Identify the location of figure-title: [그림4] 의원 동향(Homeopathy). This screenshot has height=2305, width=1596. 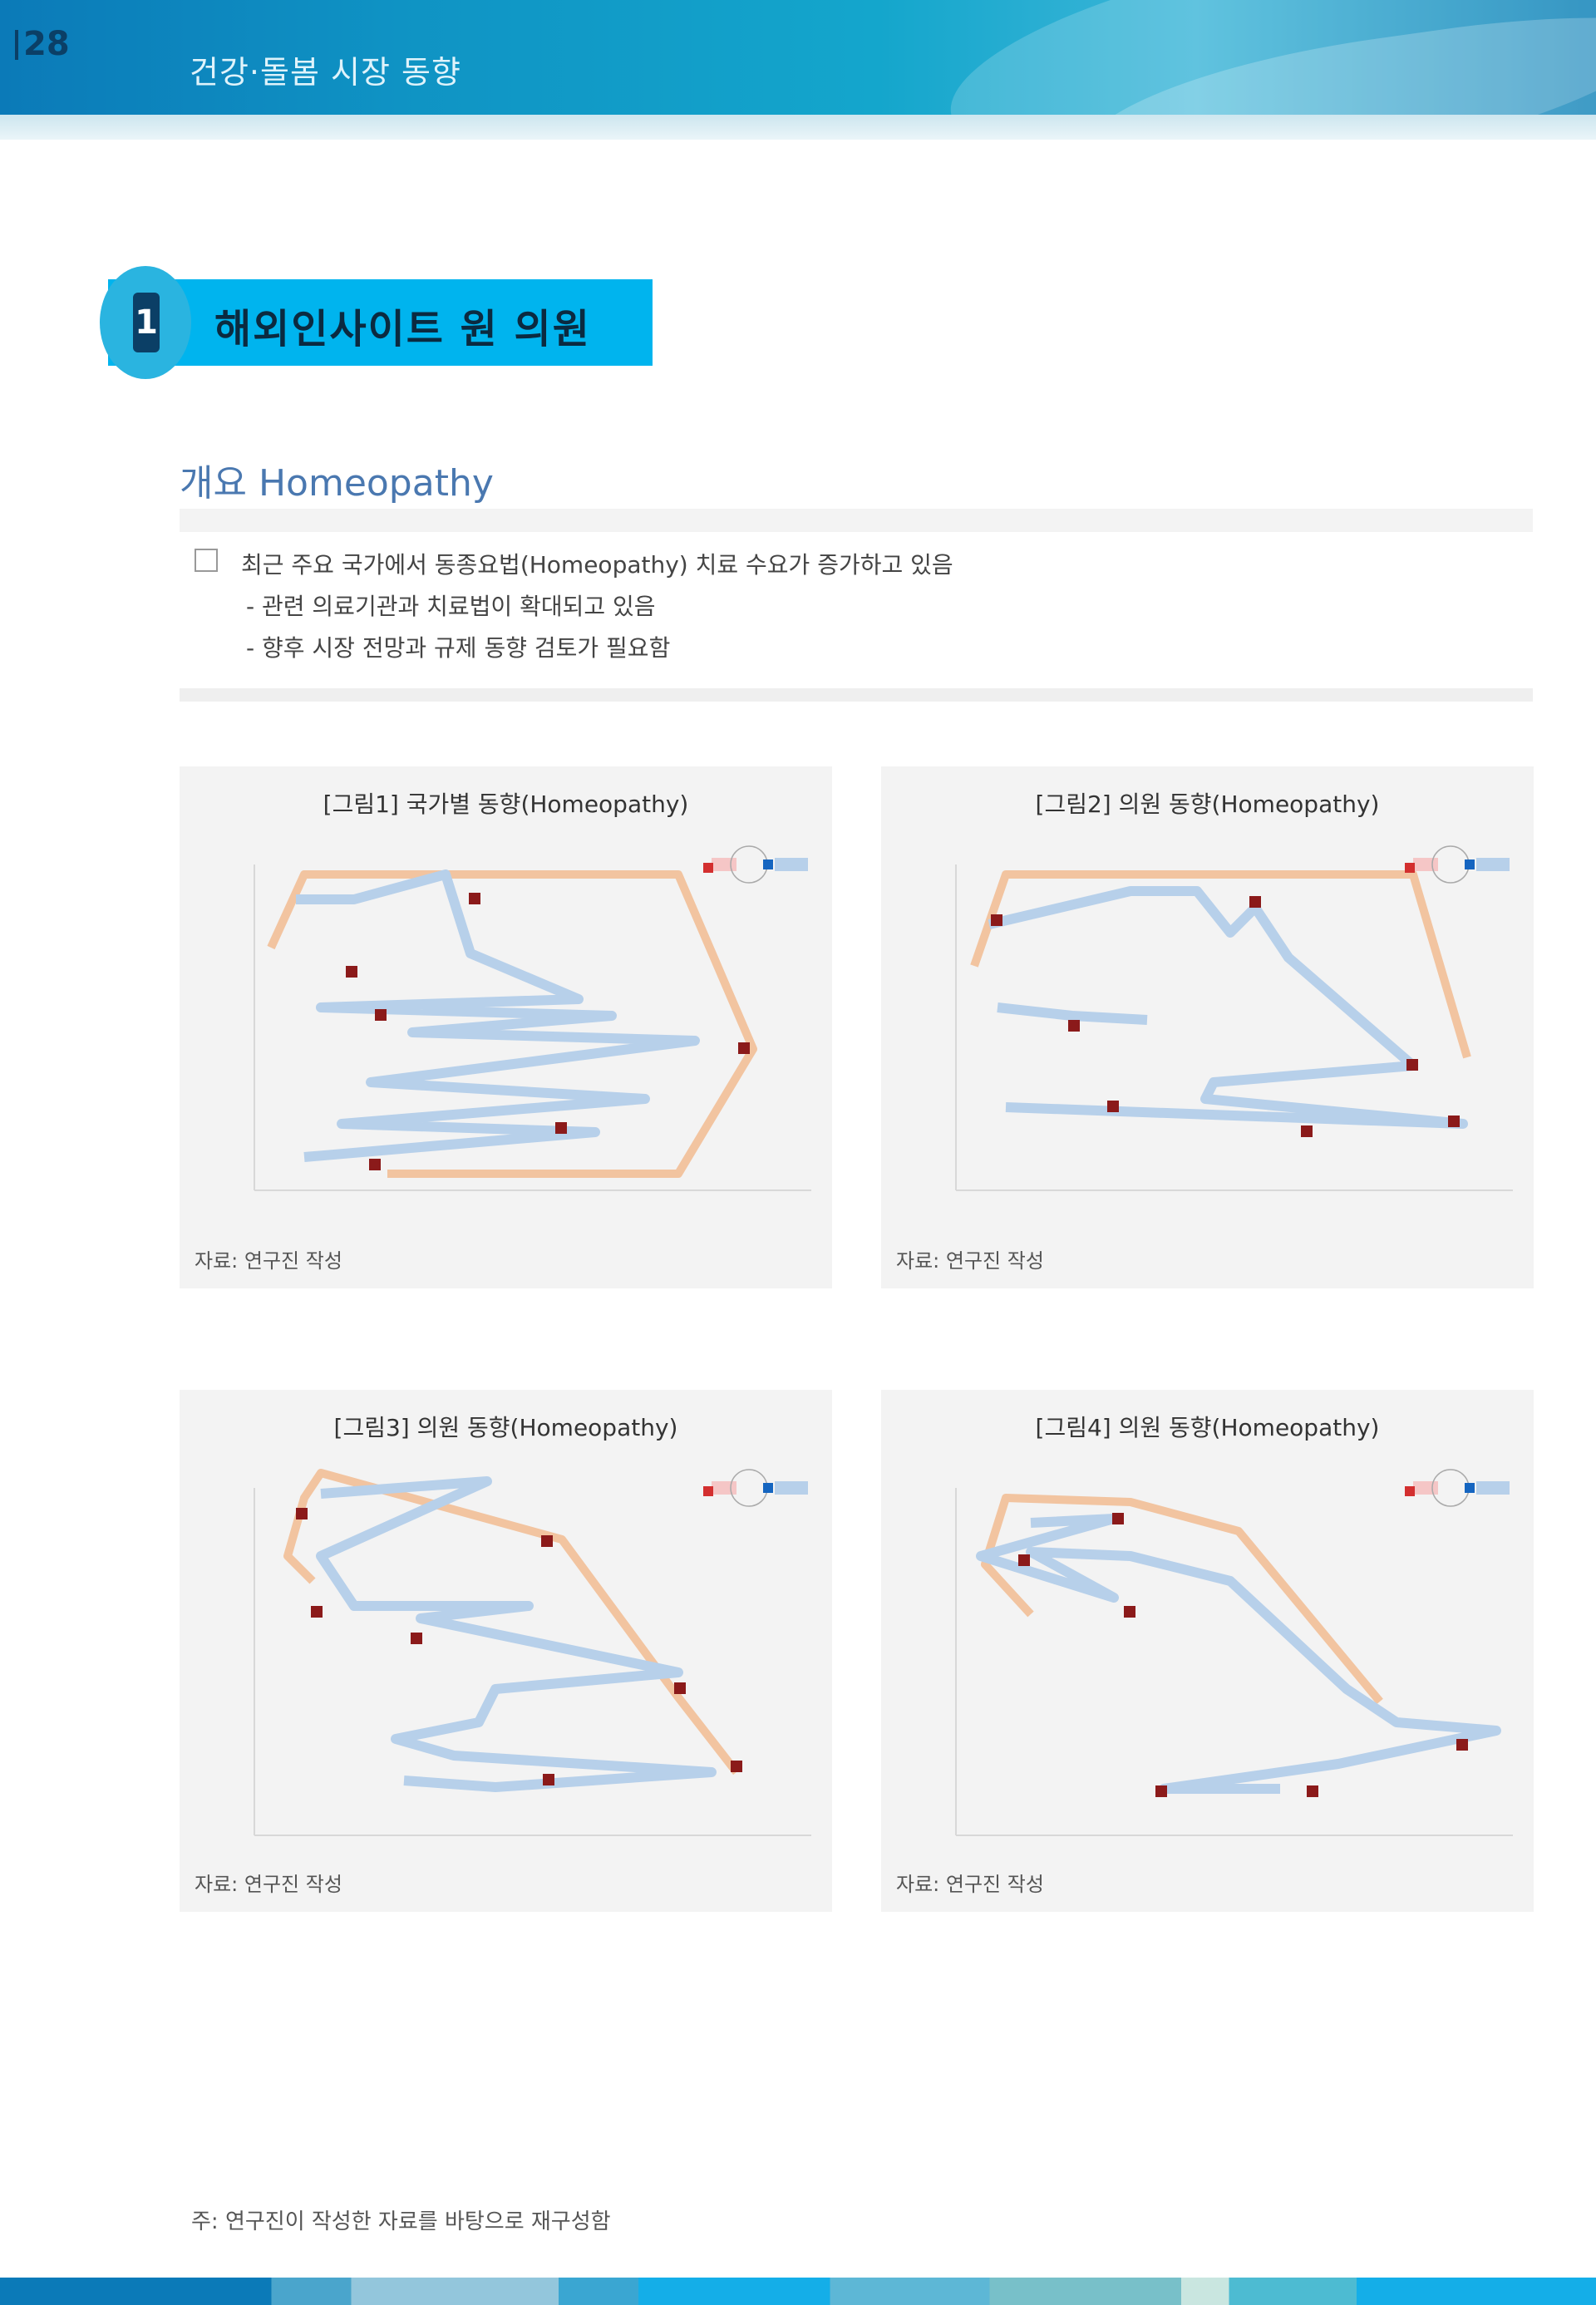
(1207, 1428).